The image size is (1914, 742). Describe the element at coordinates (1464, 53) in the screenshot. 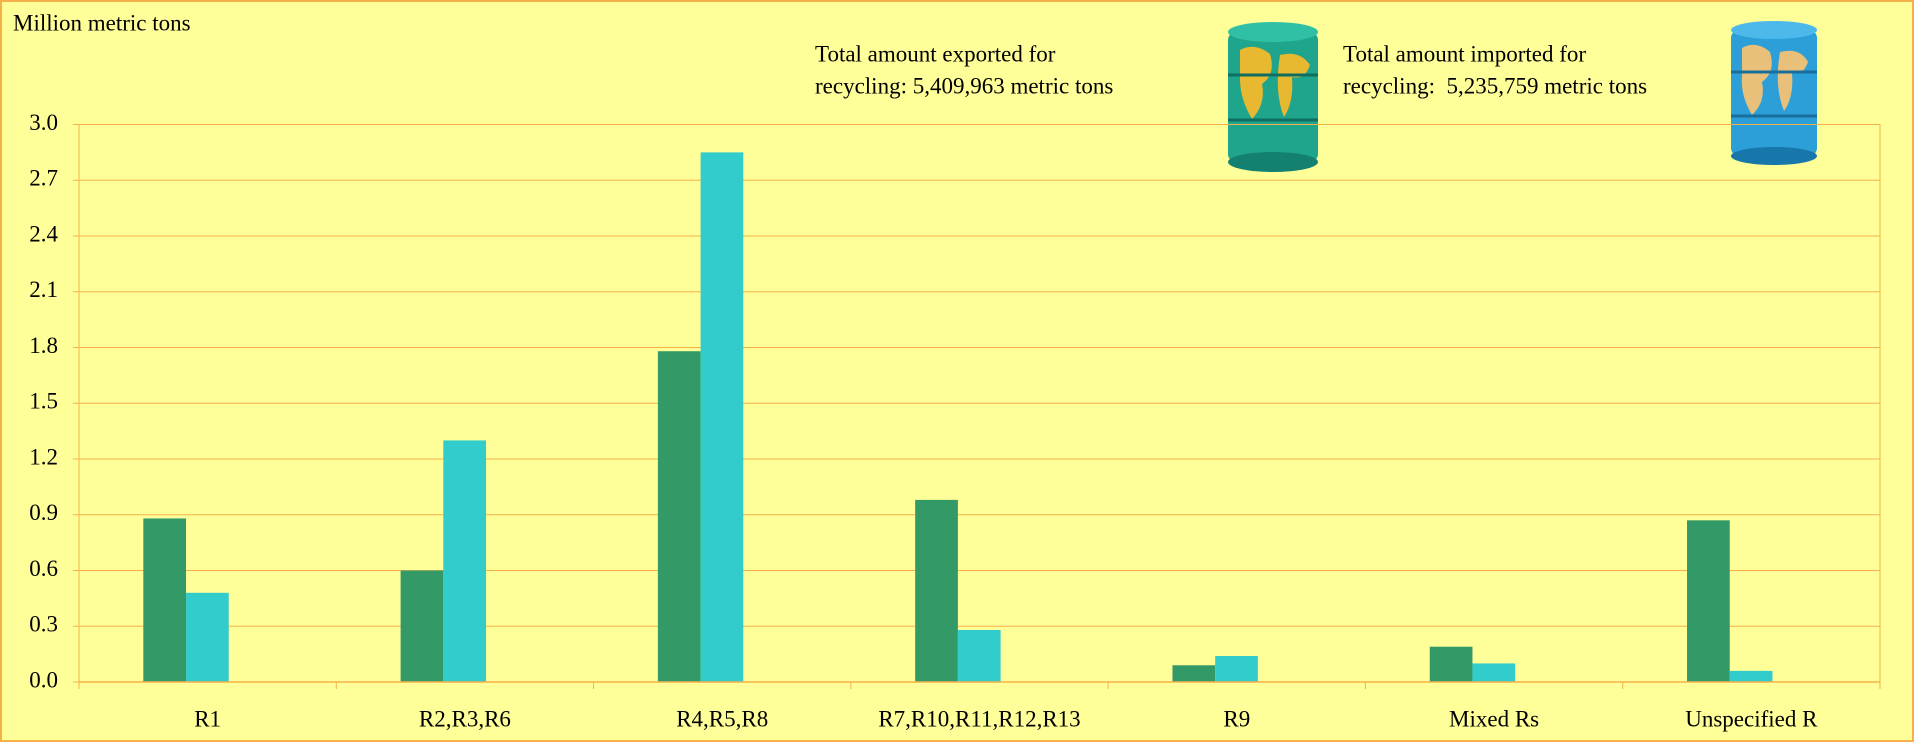

I see `annotation: Total amount imported for` at that location.